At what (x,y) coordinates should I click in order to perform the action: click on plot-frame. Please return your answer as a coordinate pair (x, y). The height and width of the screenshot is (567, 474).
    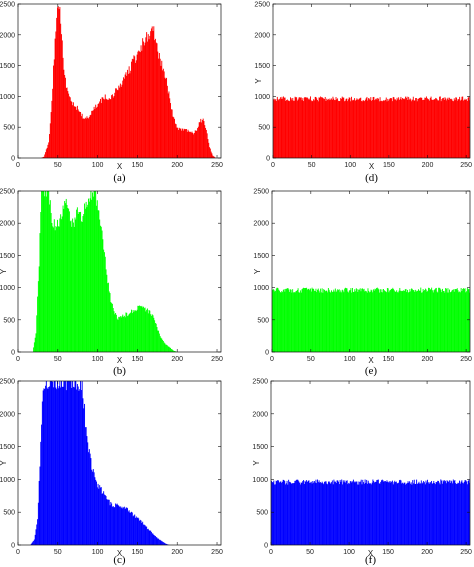
    Looking at the image, I should click on (119, 463).